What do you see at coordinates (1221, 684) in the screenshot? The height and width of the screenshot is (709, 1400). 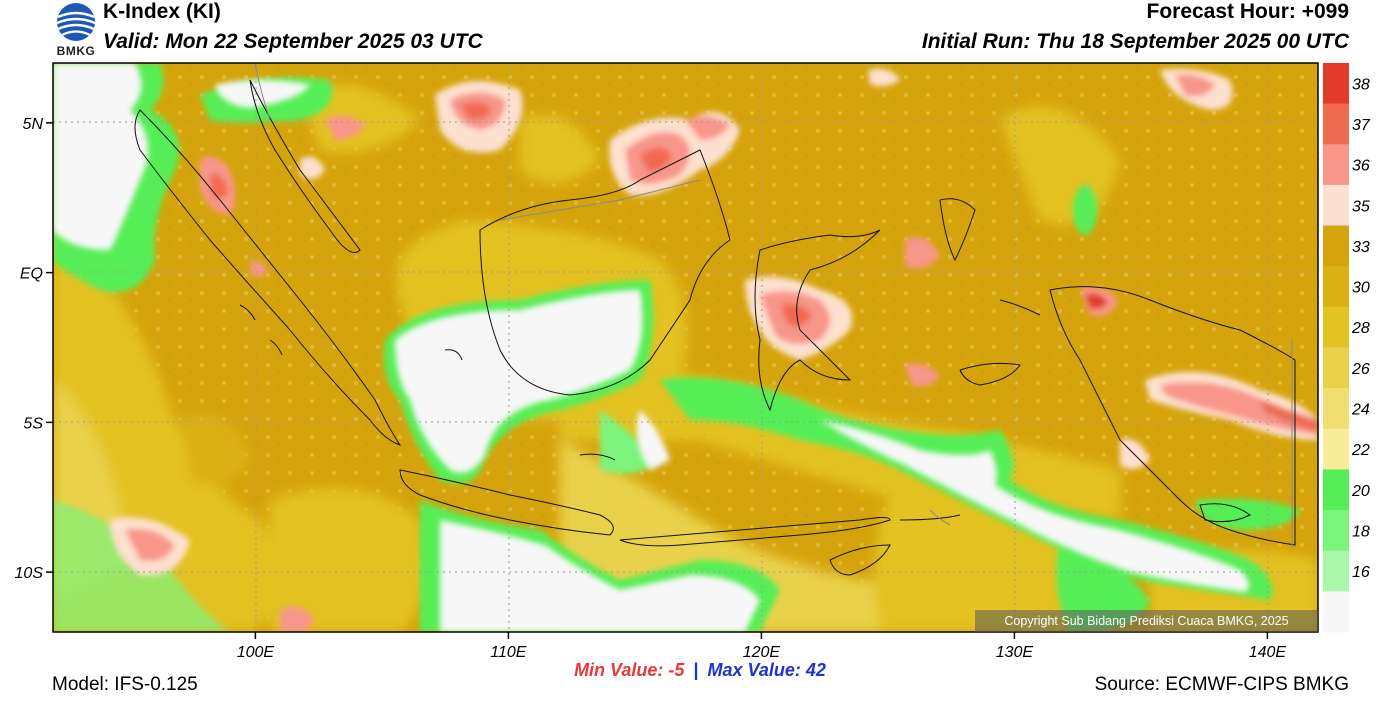 I see `data-source: Source: ECMWF-CIPS BMKG` at bounding box center [1221, 684].